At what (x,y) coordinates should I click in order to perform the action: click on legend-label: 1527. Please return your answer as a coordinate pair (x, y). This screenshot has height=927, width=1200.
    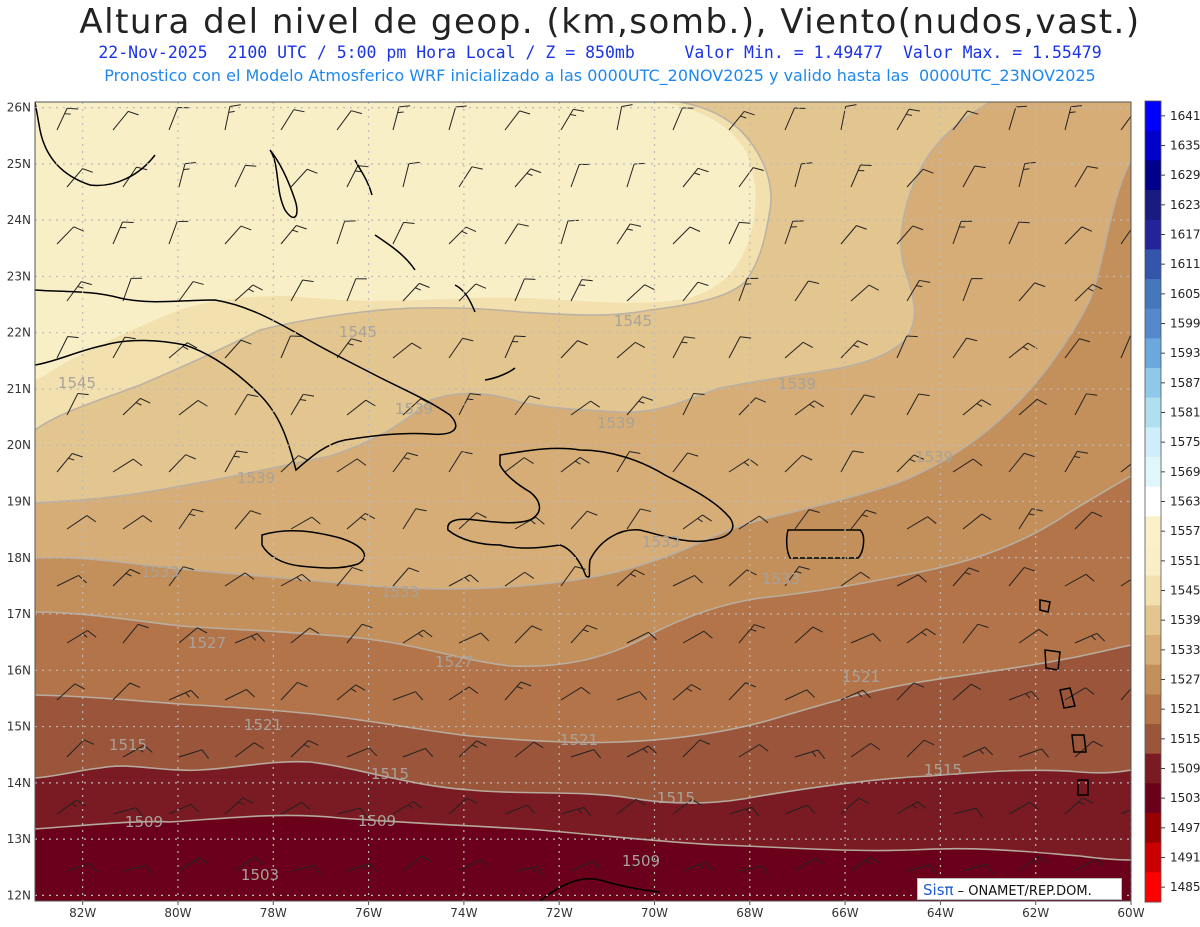
    Looking at the image, I should click on (1185, 680).